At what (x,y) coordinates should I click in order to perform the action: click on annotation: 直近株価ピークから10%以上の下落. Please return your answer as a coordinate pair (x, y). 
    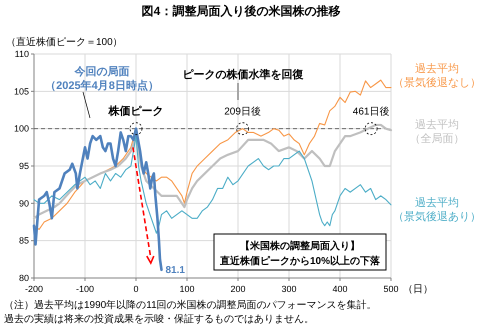
    Looking at the image, I should click on (300, 261).